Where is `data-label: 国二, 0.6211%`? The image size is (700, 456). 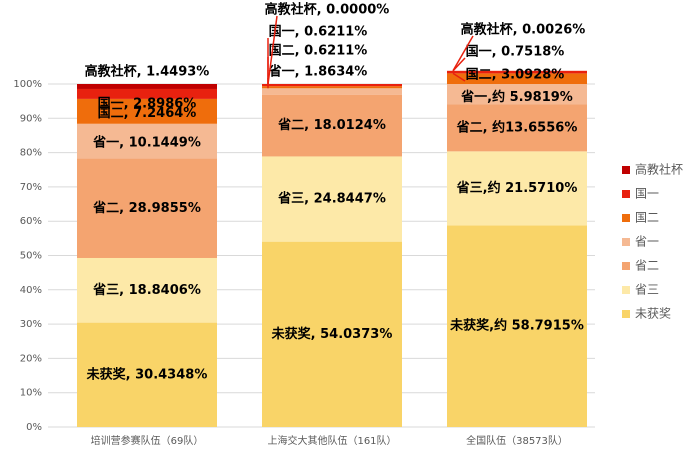 data-label: 国二, 0.6211% is located at coordinates (318, 51).